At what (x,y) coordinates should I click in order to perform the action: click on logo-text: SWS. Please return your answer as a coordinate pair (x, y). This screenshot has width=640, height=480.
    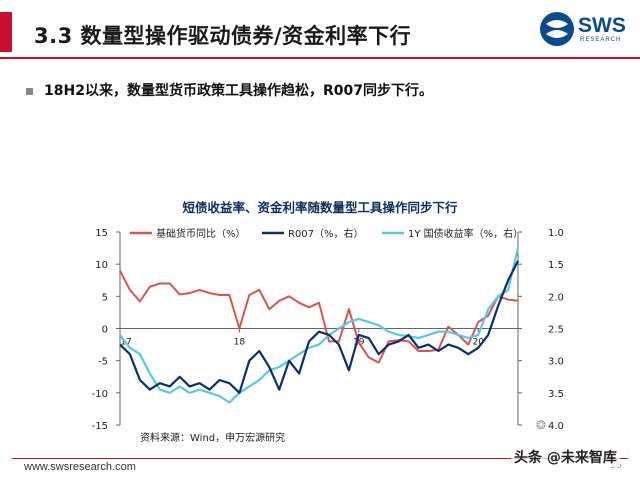
    Looking at the image, I should click on (602, 25).